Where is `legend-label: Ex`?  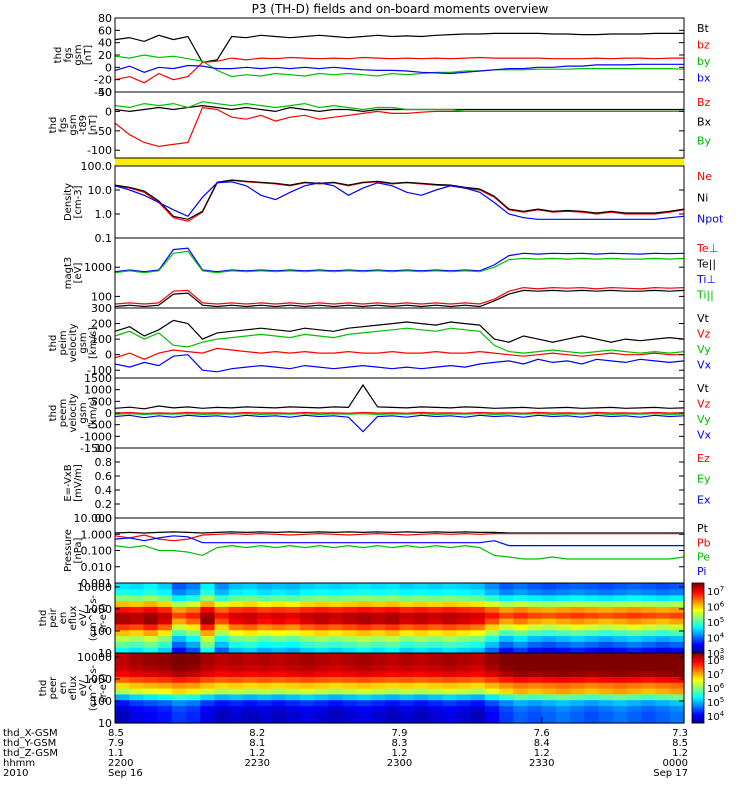
legend-label: Ex is located at coordinates (704, 499).